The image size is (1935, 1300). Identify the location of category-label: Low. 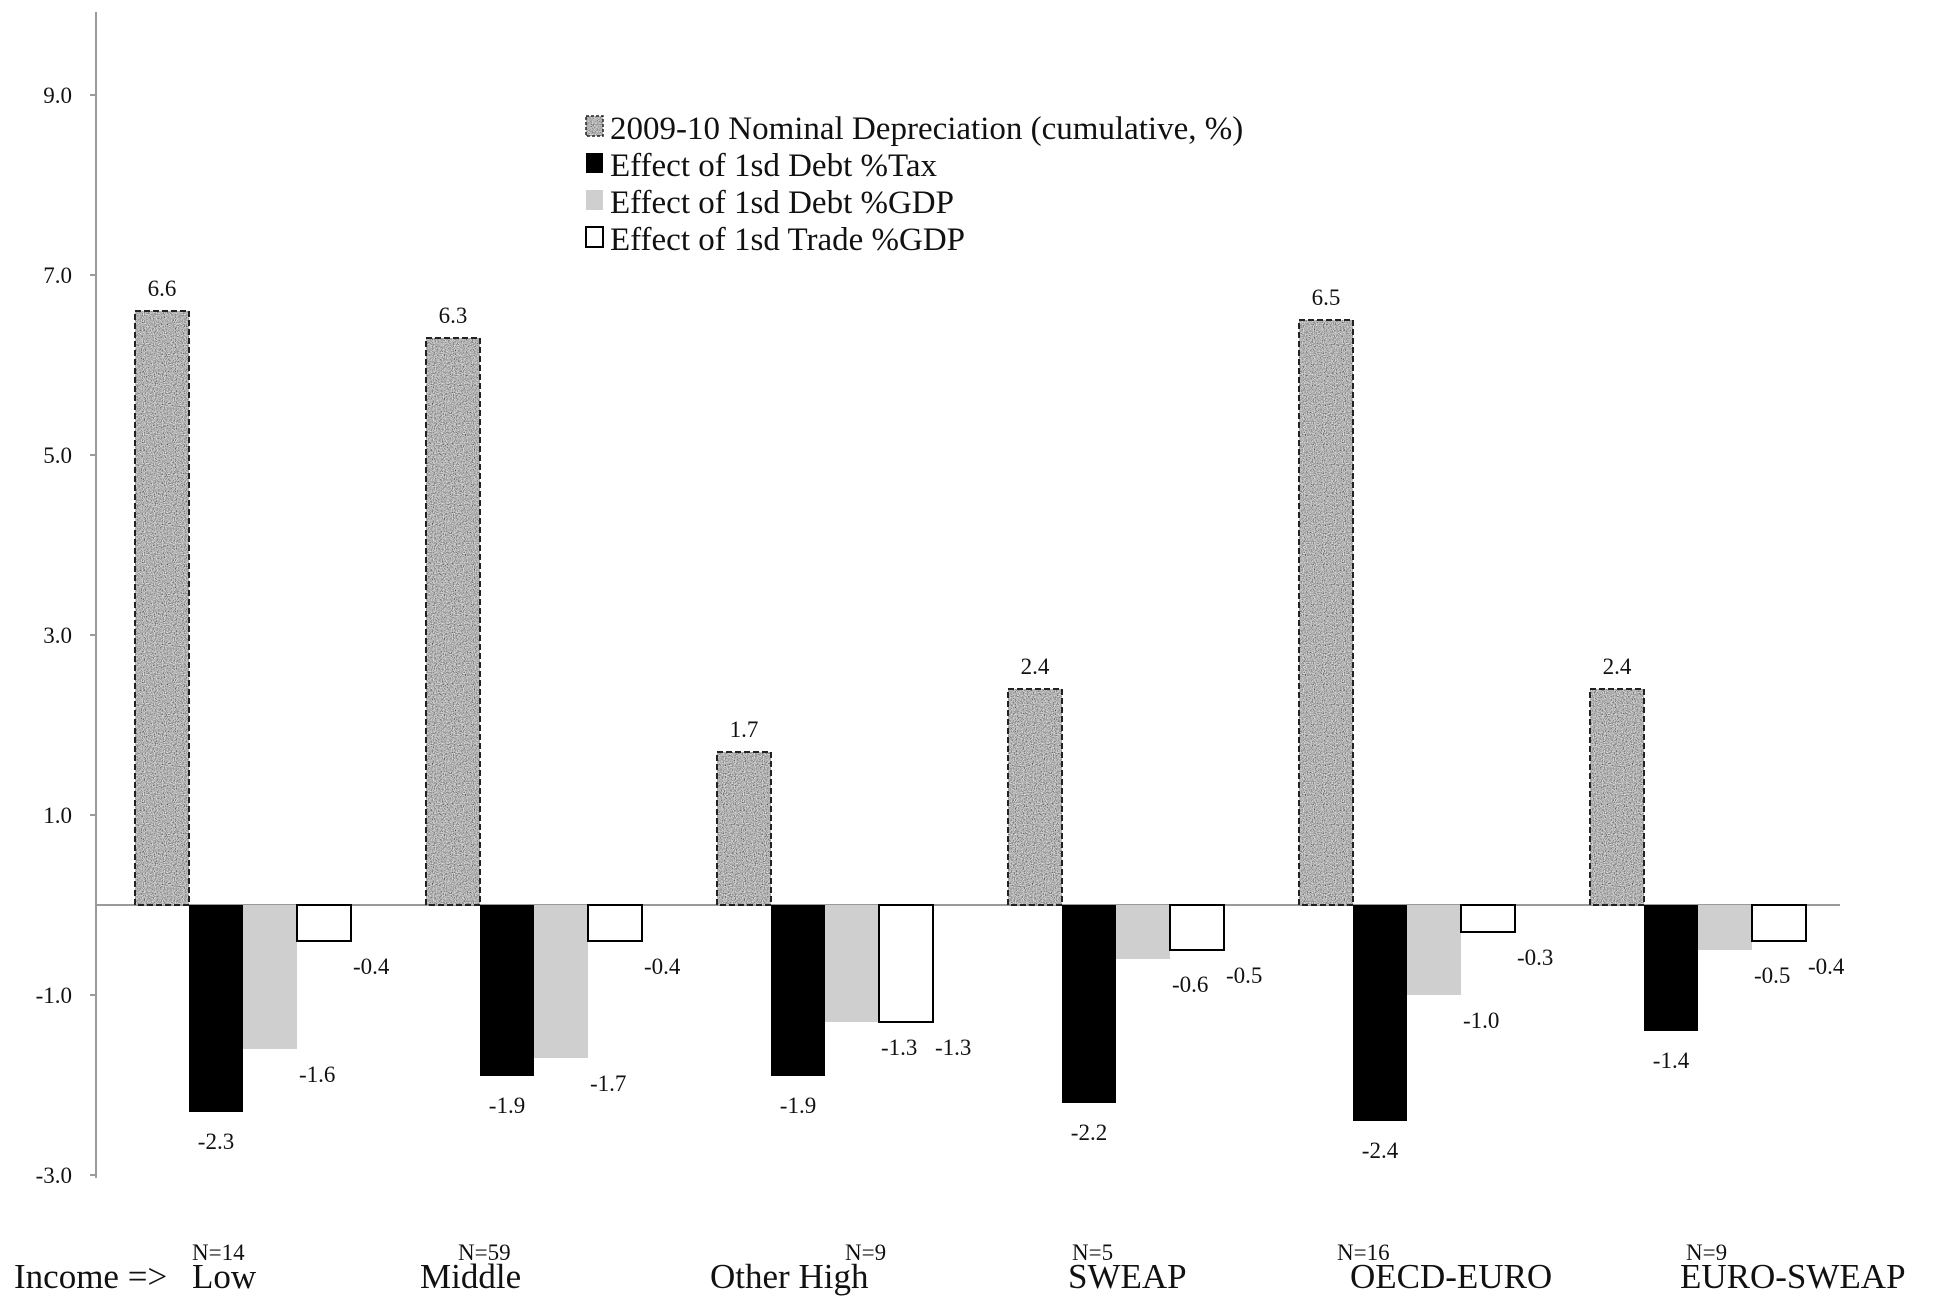
(224, 1276).